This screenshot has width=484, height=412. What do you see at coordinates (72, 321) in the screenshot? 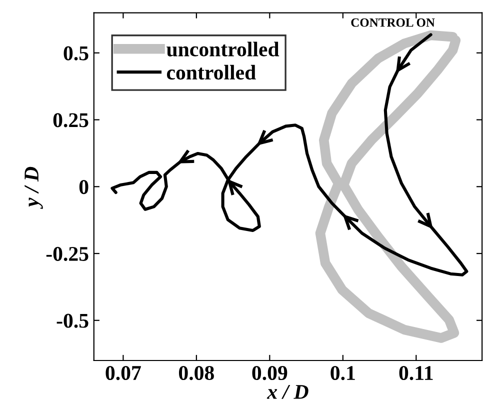
I see `y-tick-label: -0.5` at bounding box center [72, 321].